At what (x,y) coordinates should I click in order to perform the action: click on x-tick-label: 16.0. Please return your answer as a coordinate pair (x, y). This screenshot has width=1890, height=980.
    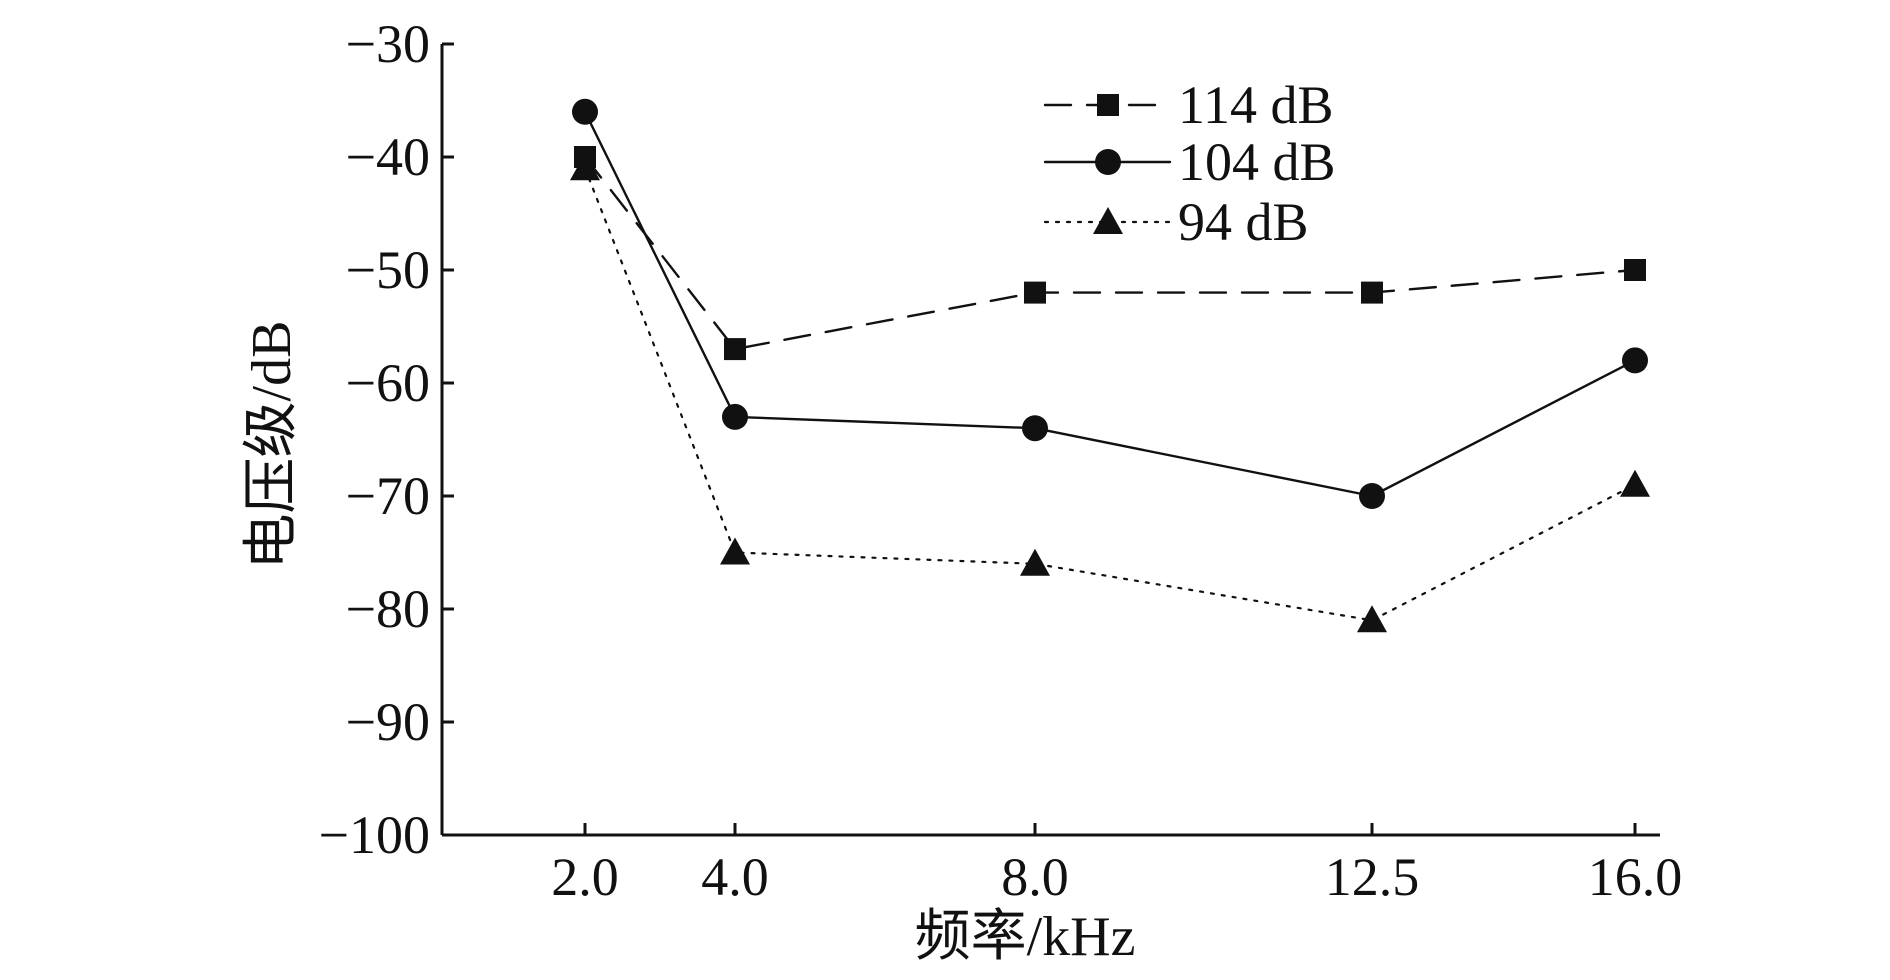
    Looking at the image, I should click on (1635, 877).